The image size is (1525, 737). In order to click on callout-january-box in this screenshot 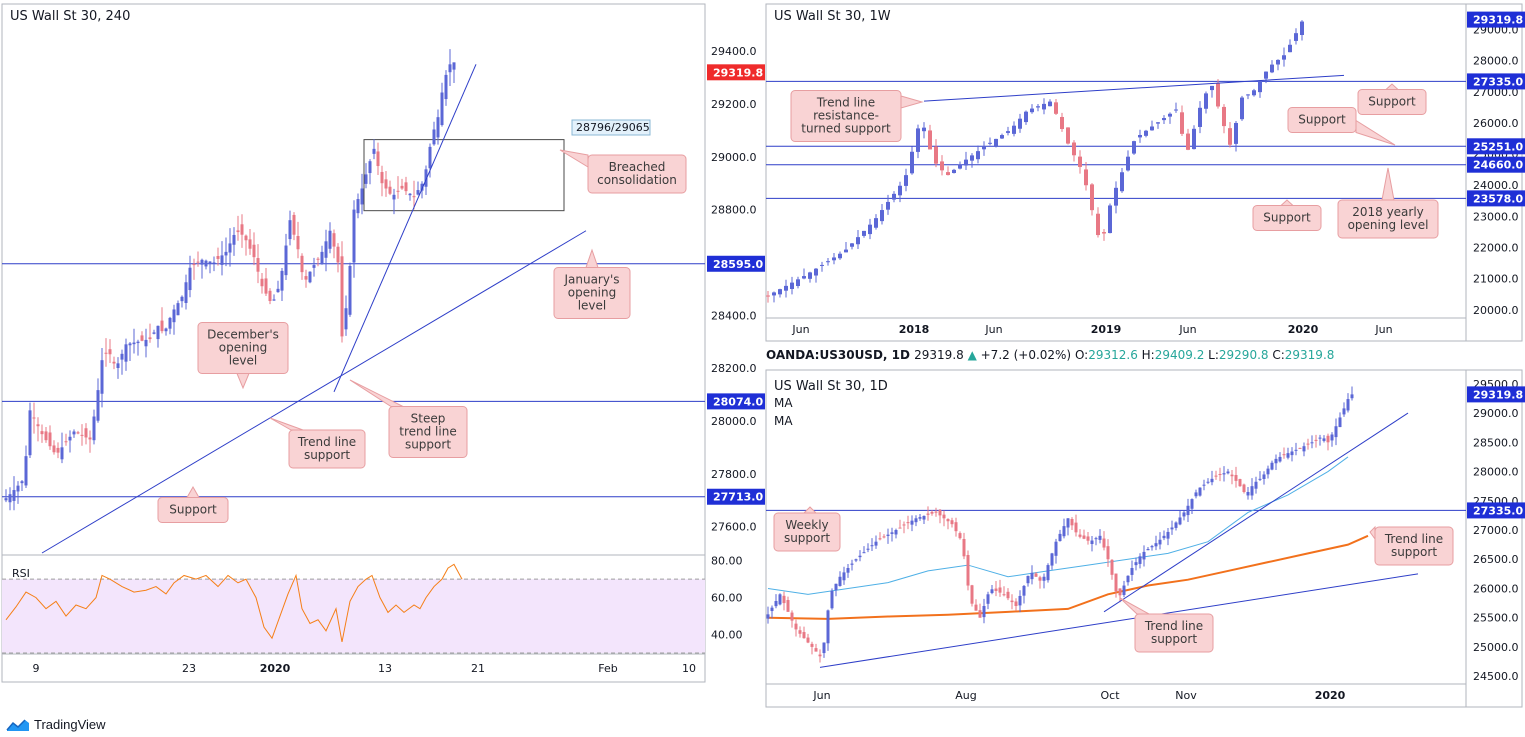, I will do `click(592, 293)`.